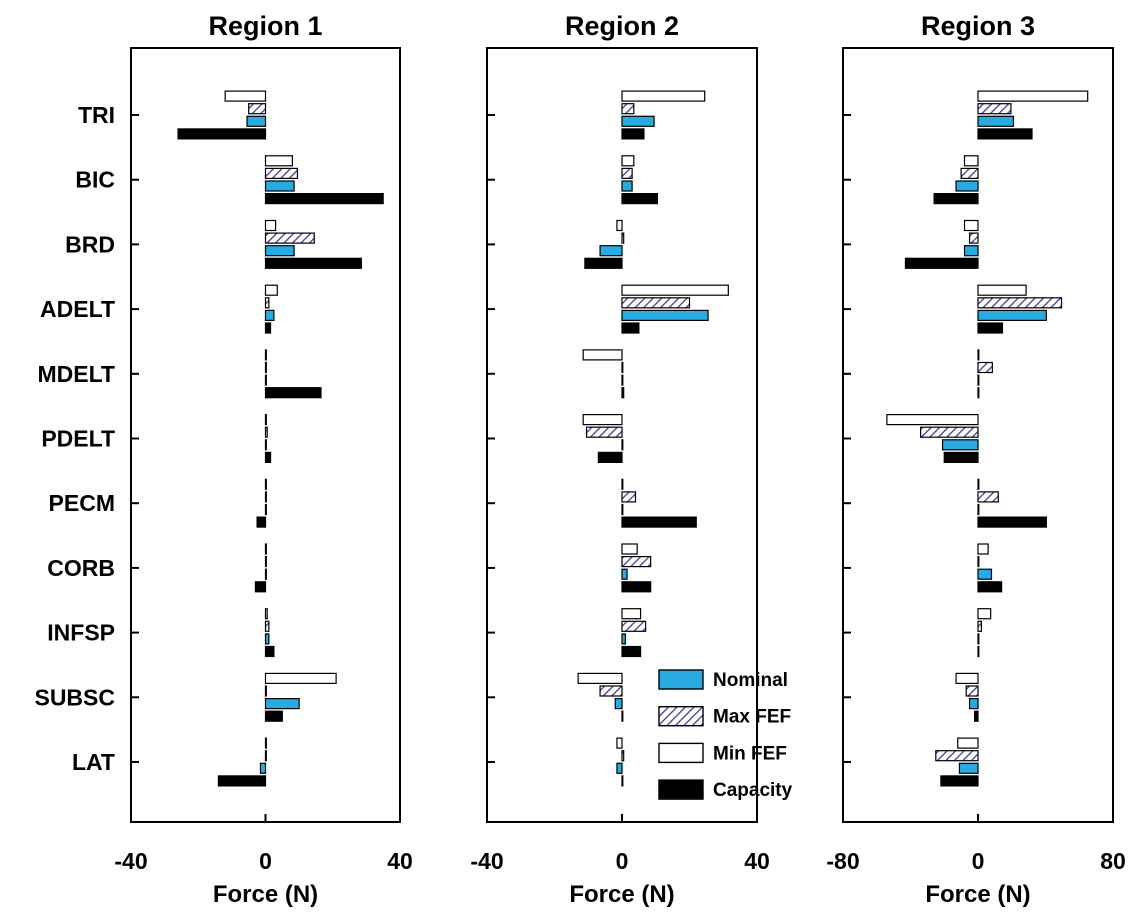  Describe the element at coordinates (265, 549) in the screenshot. I see `region-1-bar-min-fef-corb` at that location.